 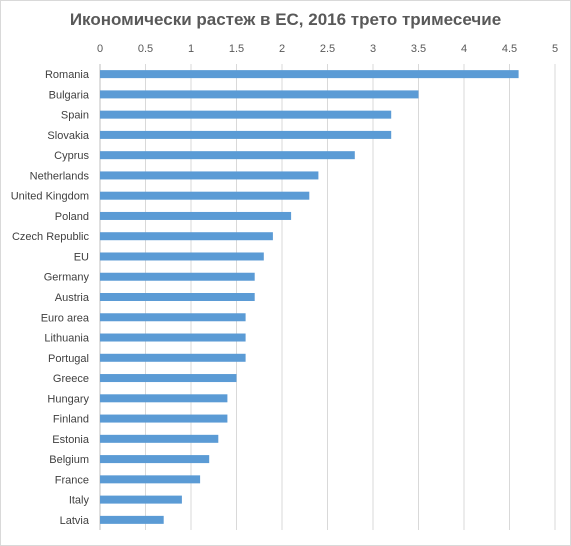 What do you see at coordinates (282, 49) in the screenshot?
I see `x-tick-label: 2` at bounding box center [282, 49].